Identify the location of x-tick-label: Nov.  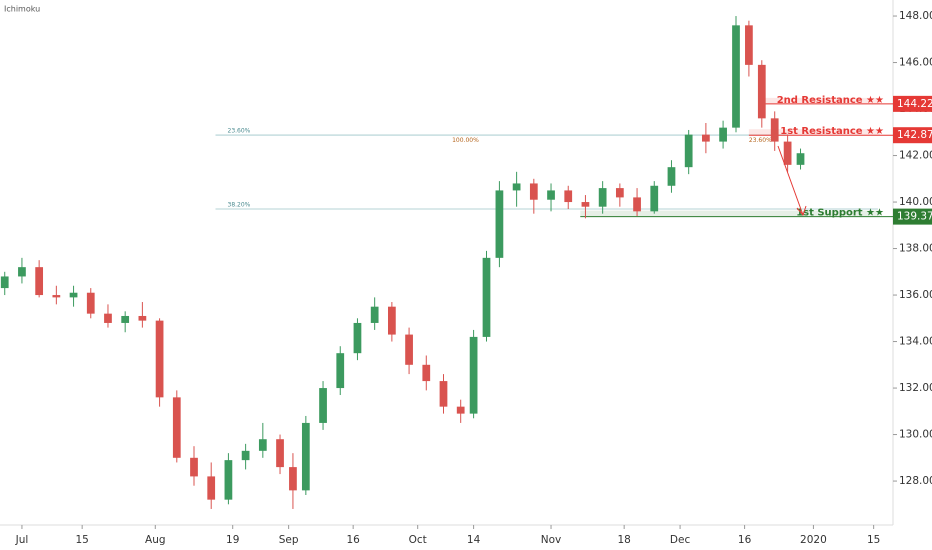
(551, 540).